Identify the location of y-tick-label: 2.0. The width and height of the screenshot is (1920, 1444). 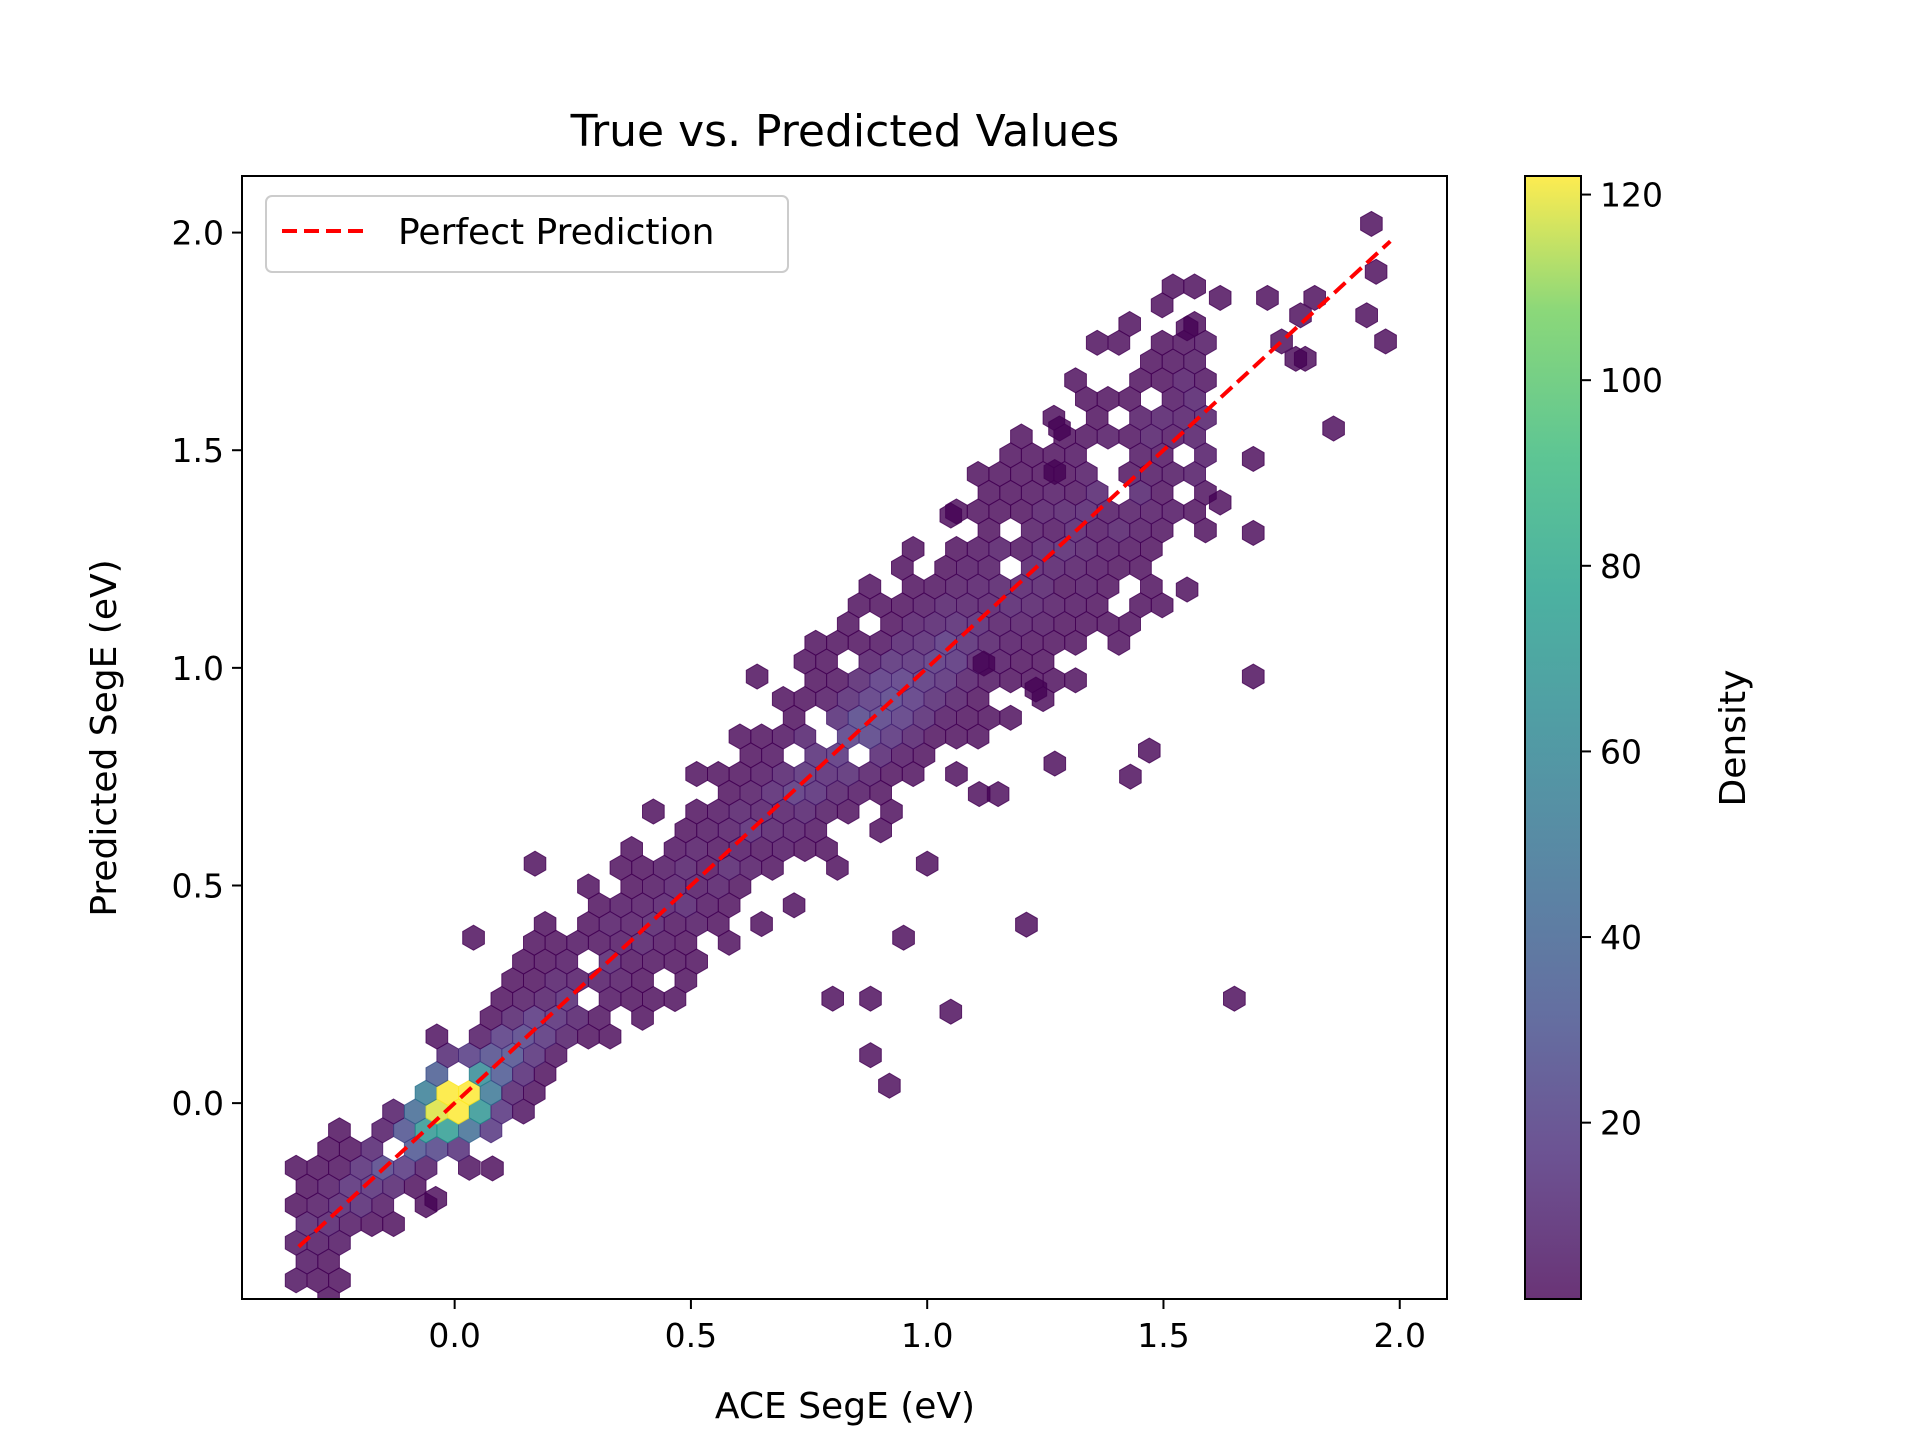
(198, 233).